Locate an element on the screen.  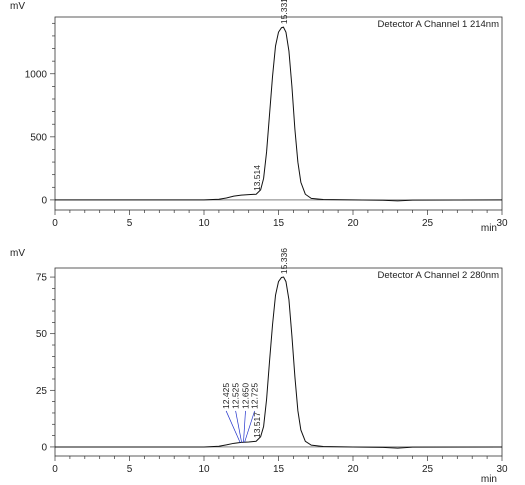
peak-label: 15.336 is located at coordinates (284, 261).